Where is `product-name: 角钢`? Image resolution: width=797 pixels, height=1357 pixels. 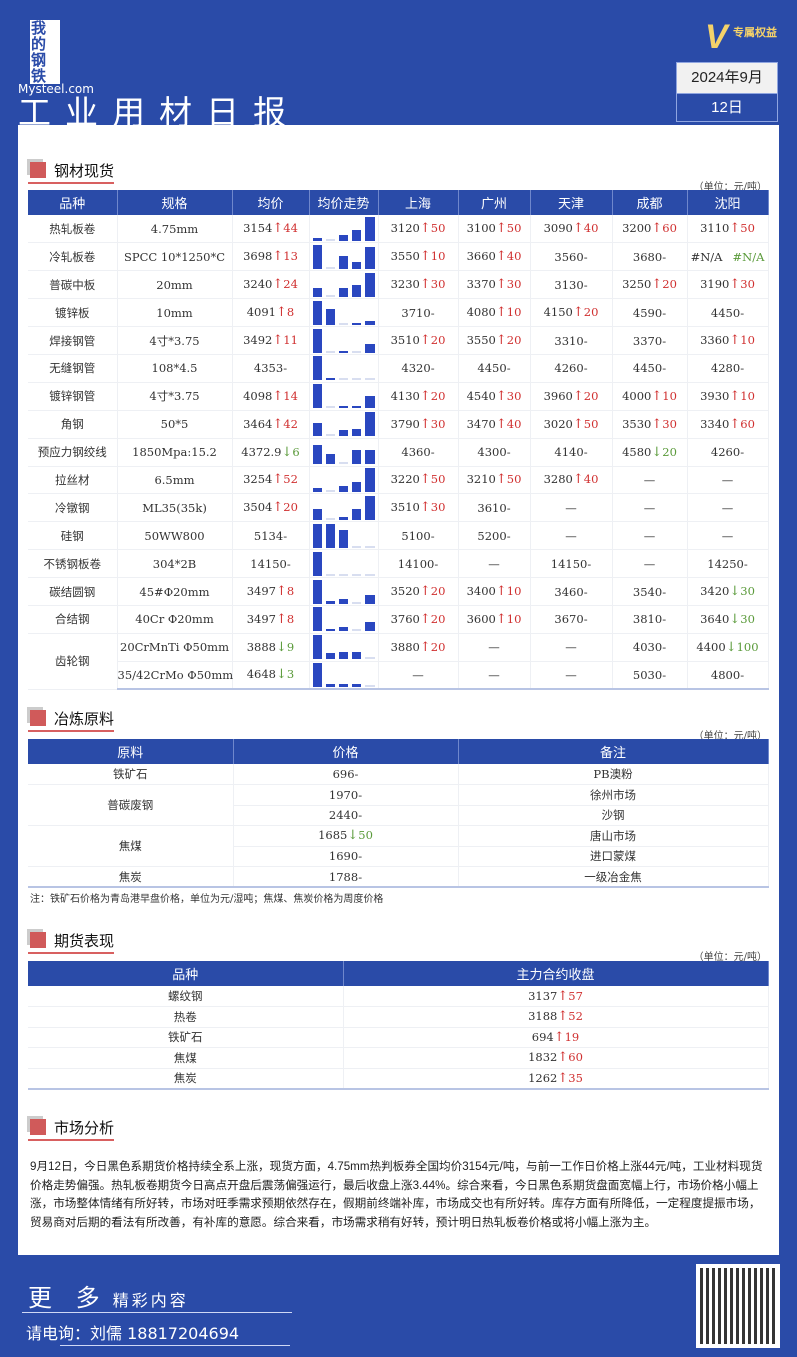
product-name: 角钢 is located at coordinates (73, 424).